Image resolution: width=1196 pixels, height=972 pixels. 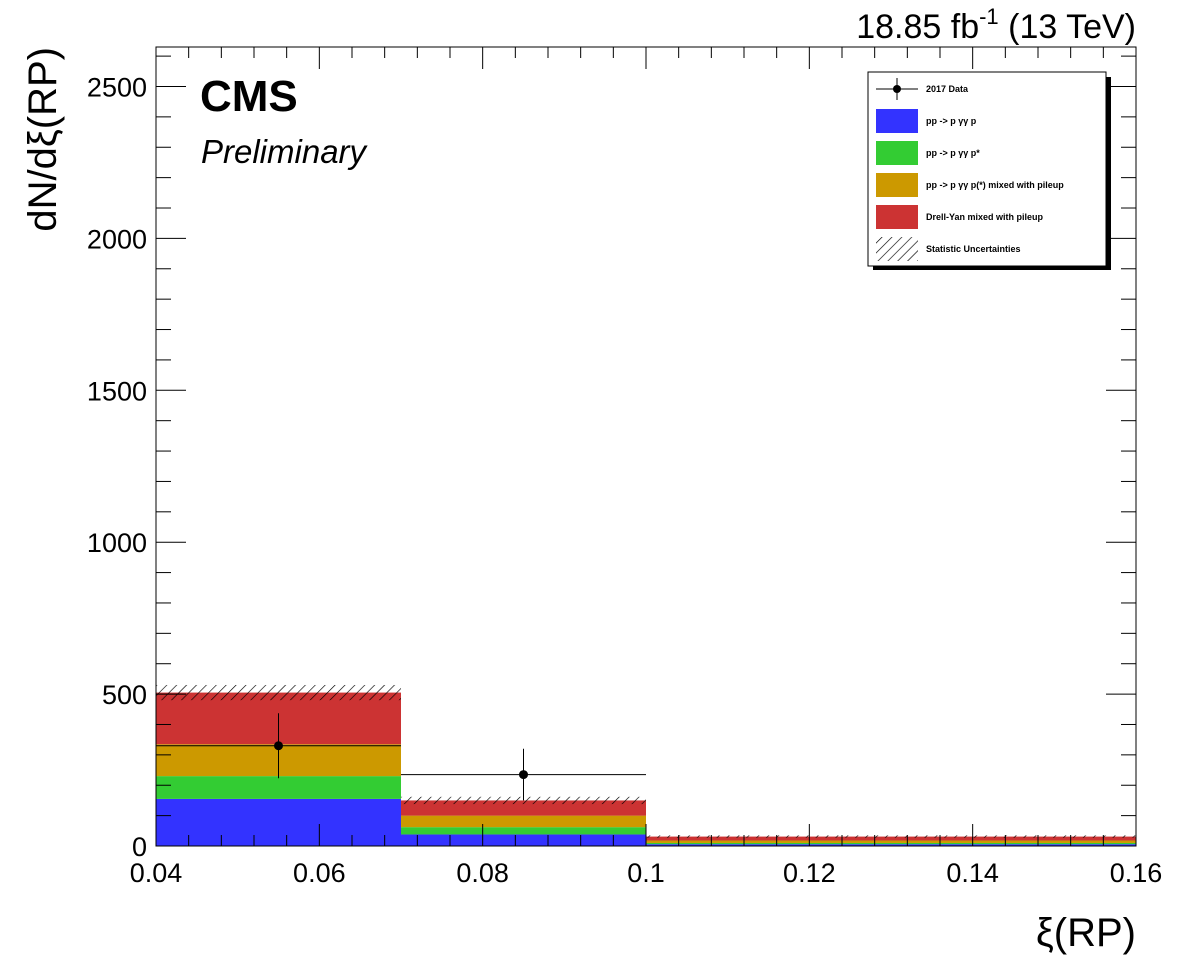 What do you see at coordinates (117, 543) in the screenshot?
I see `y-tick-label-2: 1000` at bounding box center [117, 543].